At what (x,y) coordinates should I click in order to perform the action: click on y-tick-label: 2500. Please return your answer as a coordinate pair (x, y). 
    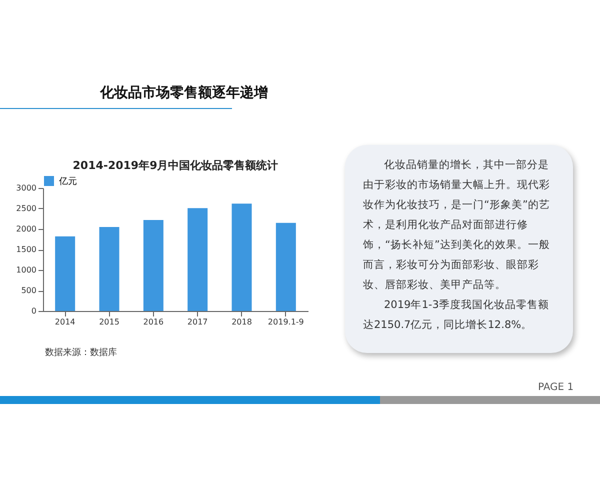
    Looking at the image, I should click on (26, 208).